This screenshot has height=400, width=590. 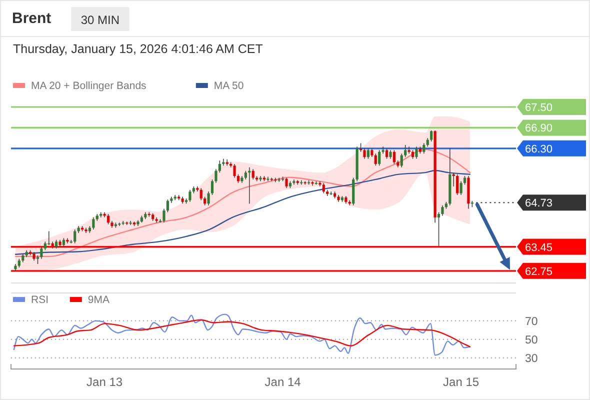 What do you see at coordinates (531, 358) in the screenshot?
I see `y-tick-label: 30` at bounding box center [531, 358].